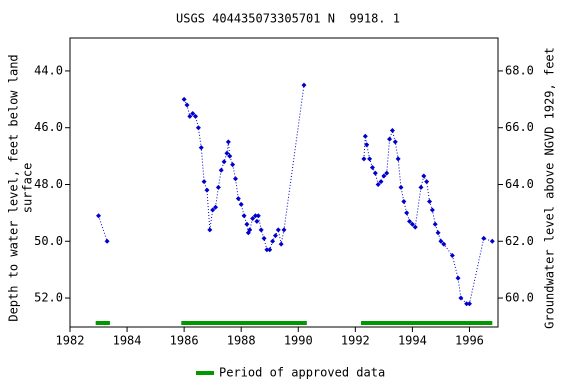 Image resolution: width=576 pixels, height=384 pixels. Describe the element at coordinates (48, 241) in the screenshot. I see `y-tick-label: 50.0` at that location.